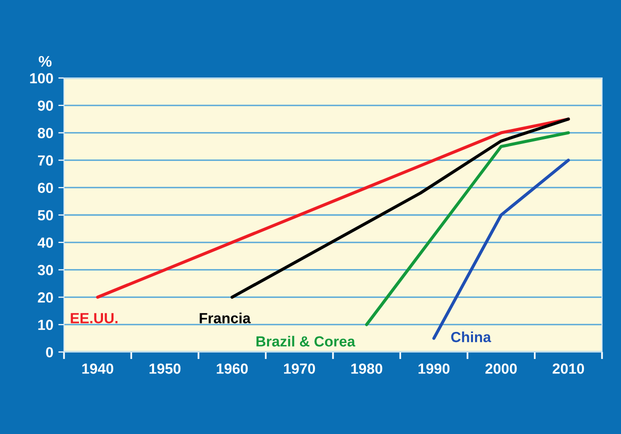 Image resolution: width=621 pixels, height=434 pixels. I want to click on y-tick-label: 80, so click(45, 133).